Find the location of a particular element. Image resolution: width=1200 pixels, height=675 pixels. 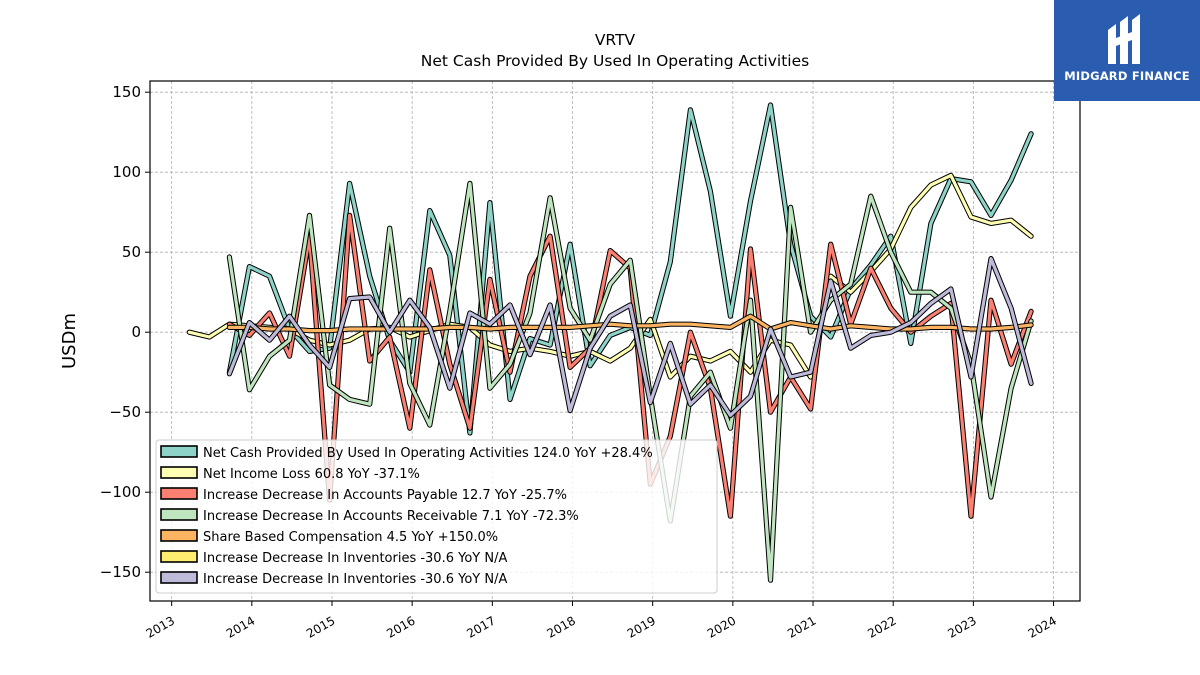

x-tick-label: 2014 is located at coordinates (240, 626).